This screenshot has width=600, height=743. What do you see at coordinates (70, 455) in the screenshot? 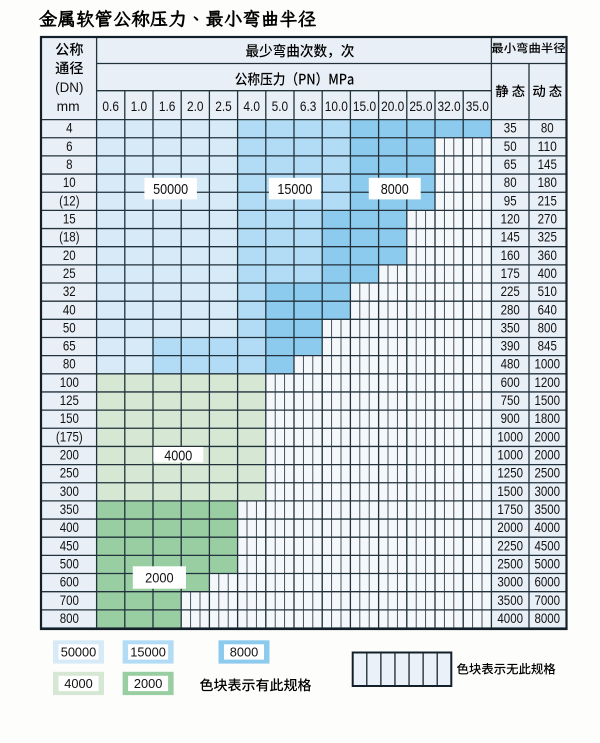
I see `svg-text: 200` at bounding box center [70, 455].